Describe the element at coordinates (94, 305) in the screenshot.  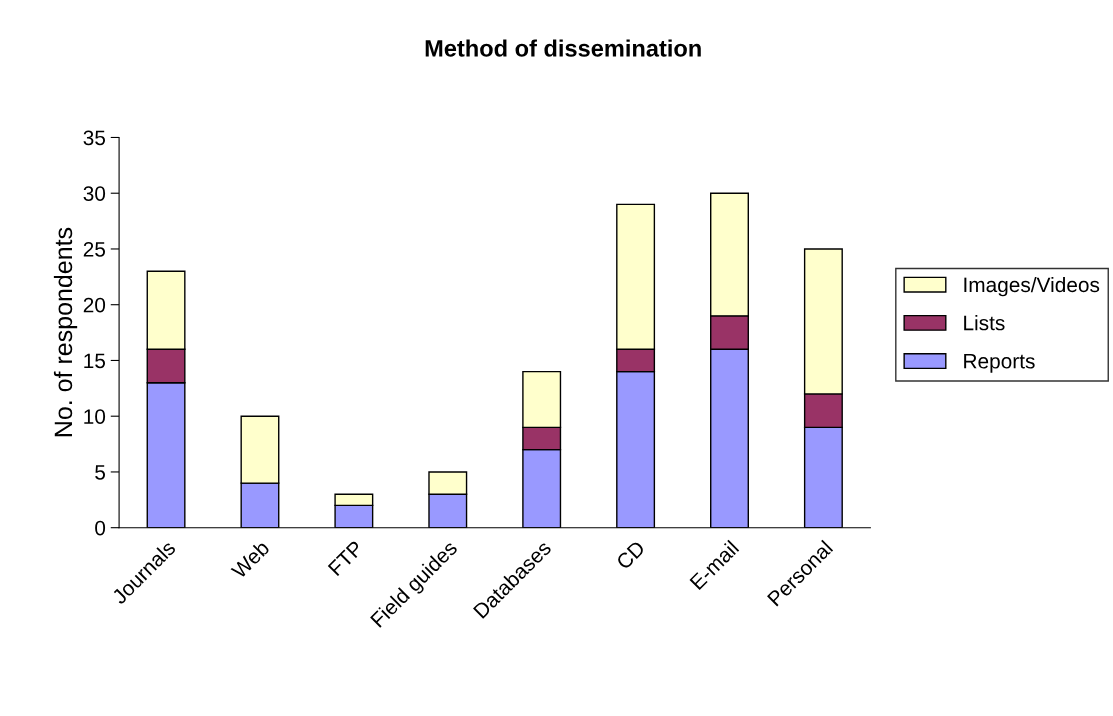
I see `y-tick-label: 20` at that location.